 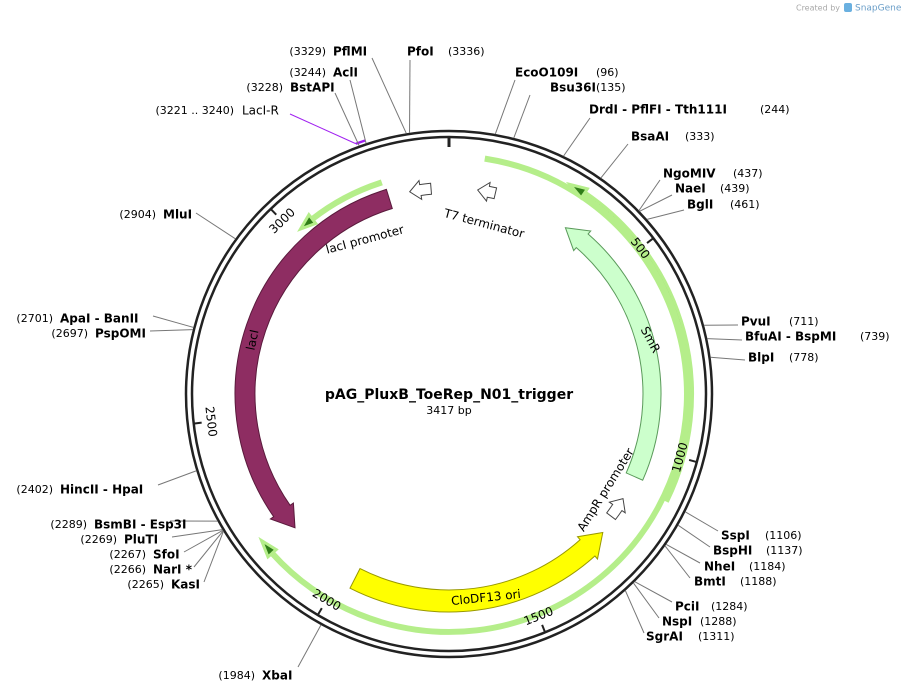 I want to click on brand-icon, so click(x=848, y=7).